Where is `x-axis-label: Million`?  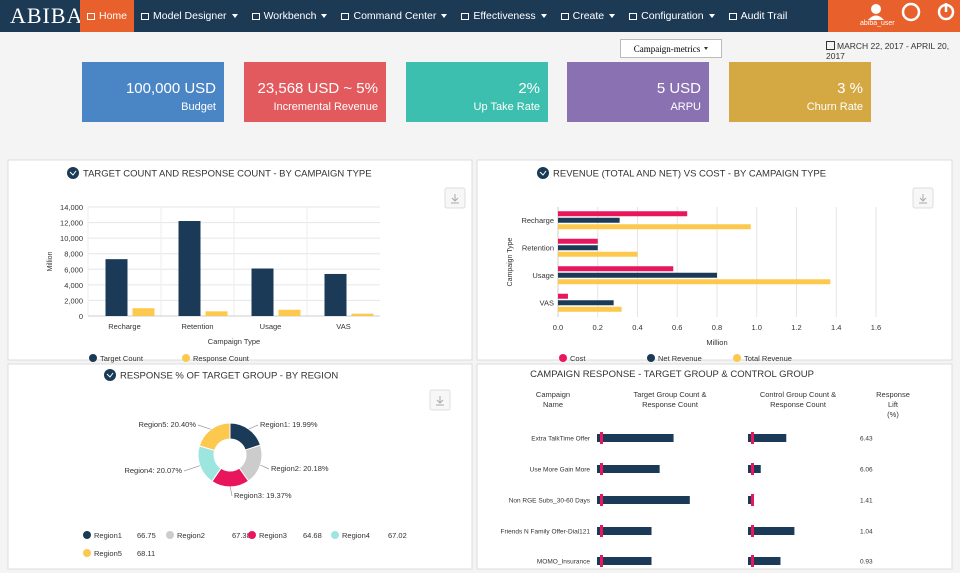 x-axis-label: Million is located at coordinates (716, 342).